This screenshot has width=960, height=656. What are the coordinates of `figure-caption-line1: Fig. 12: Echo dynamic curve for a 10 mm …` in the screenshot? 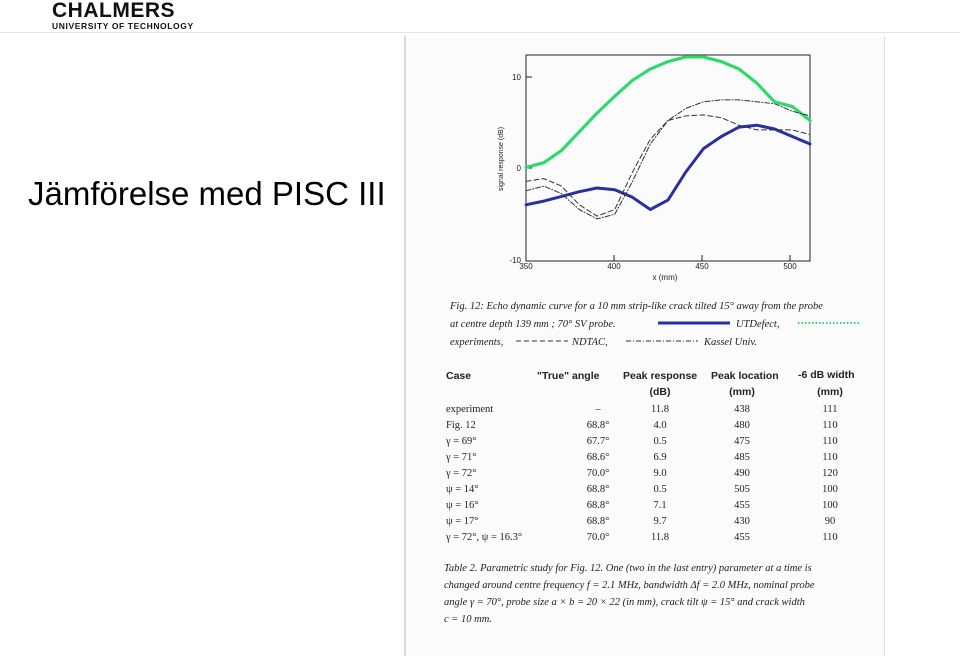 It's located at (636, 306).